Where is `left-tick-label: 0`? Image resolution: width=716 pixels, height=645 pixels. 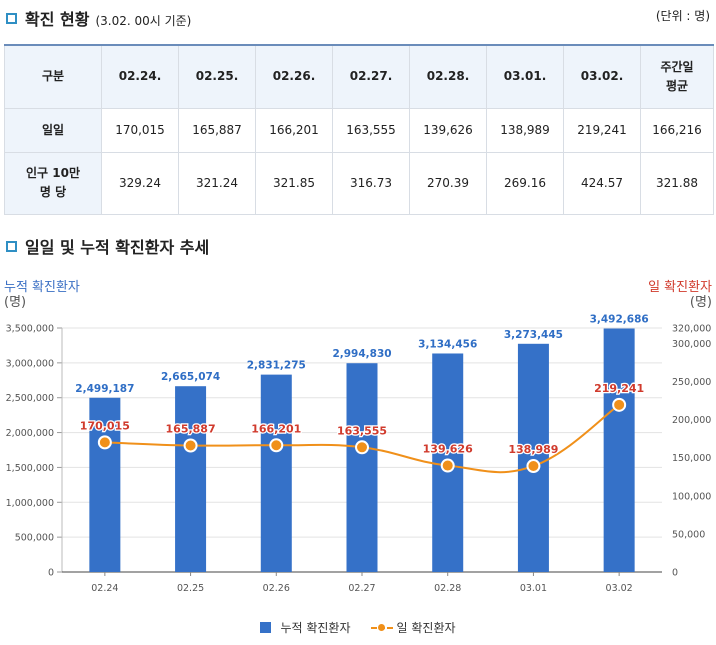 left-tick-label: 0 is located at coordinates (51, 573).